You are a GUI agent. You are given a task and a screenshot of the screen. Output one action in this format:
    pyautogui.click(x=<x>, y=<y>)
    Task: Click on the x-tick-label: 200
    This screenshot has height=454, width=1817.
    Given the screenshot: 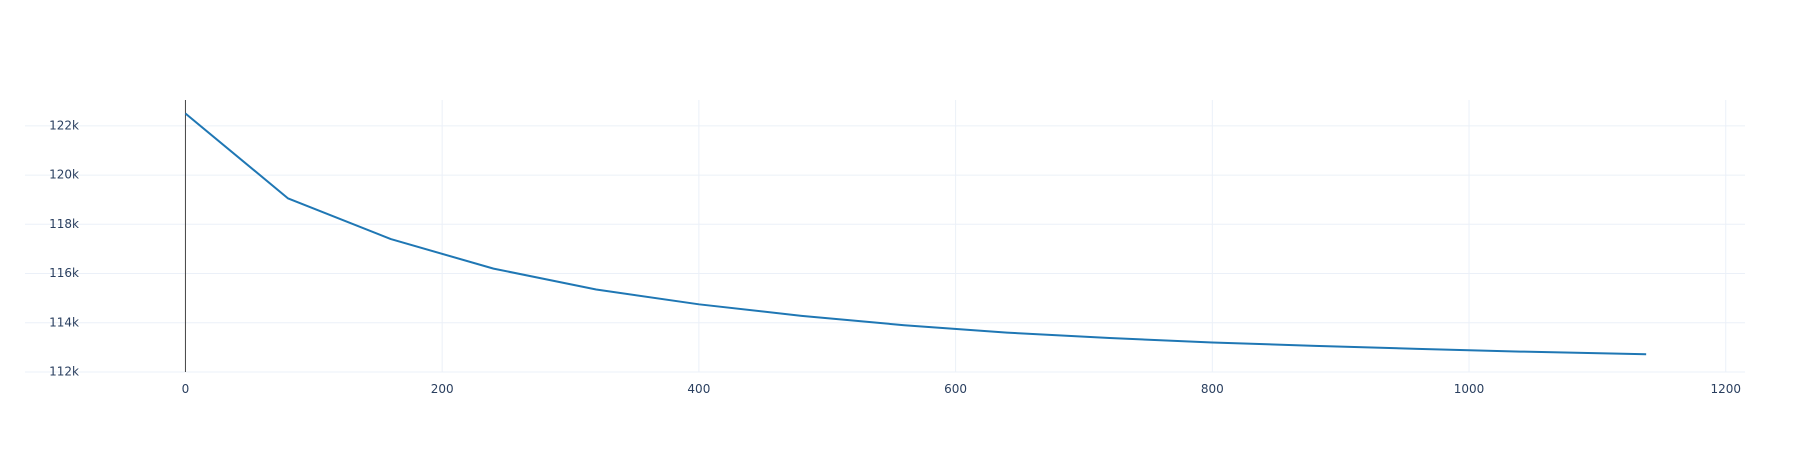 What is the action you would take?
    pyautogui.click(x=442, y=389)
    